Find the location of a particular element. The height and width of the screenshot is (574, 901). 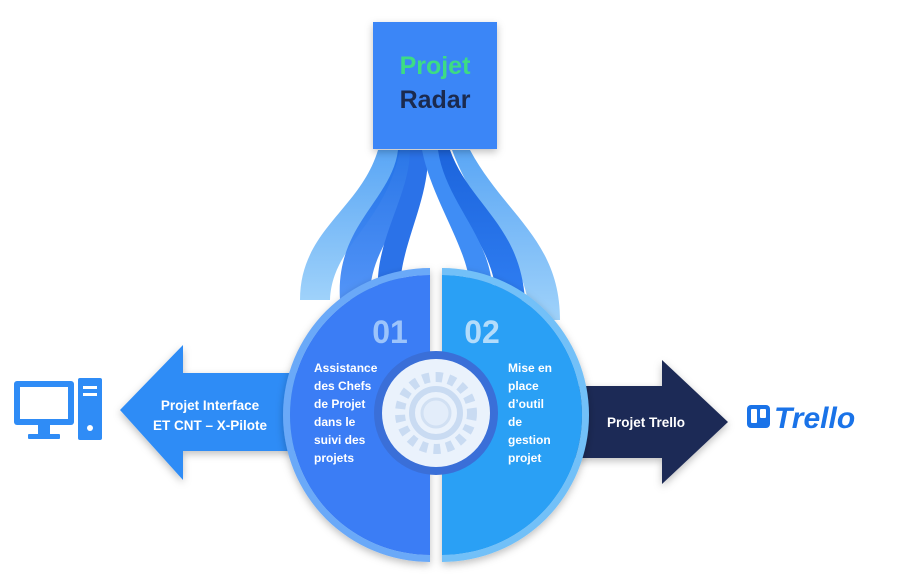

right-half-line: gestion is located at coordinates (529, 440).